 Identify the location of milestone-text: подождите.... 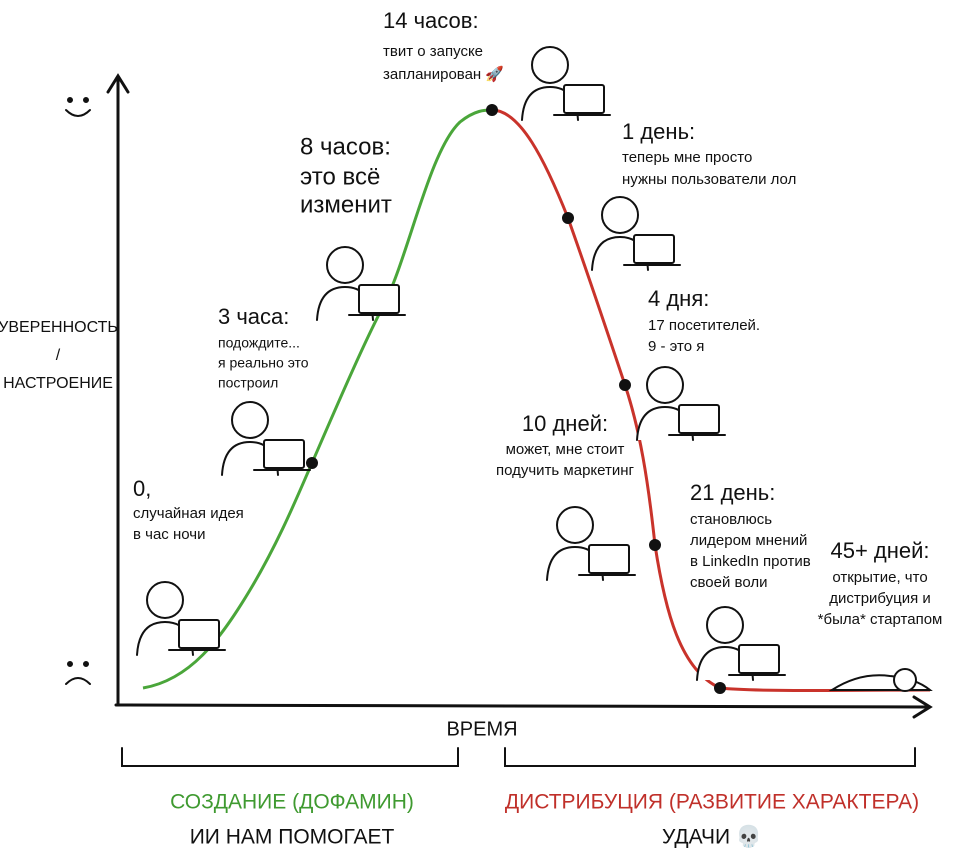
(259, 343).